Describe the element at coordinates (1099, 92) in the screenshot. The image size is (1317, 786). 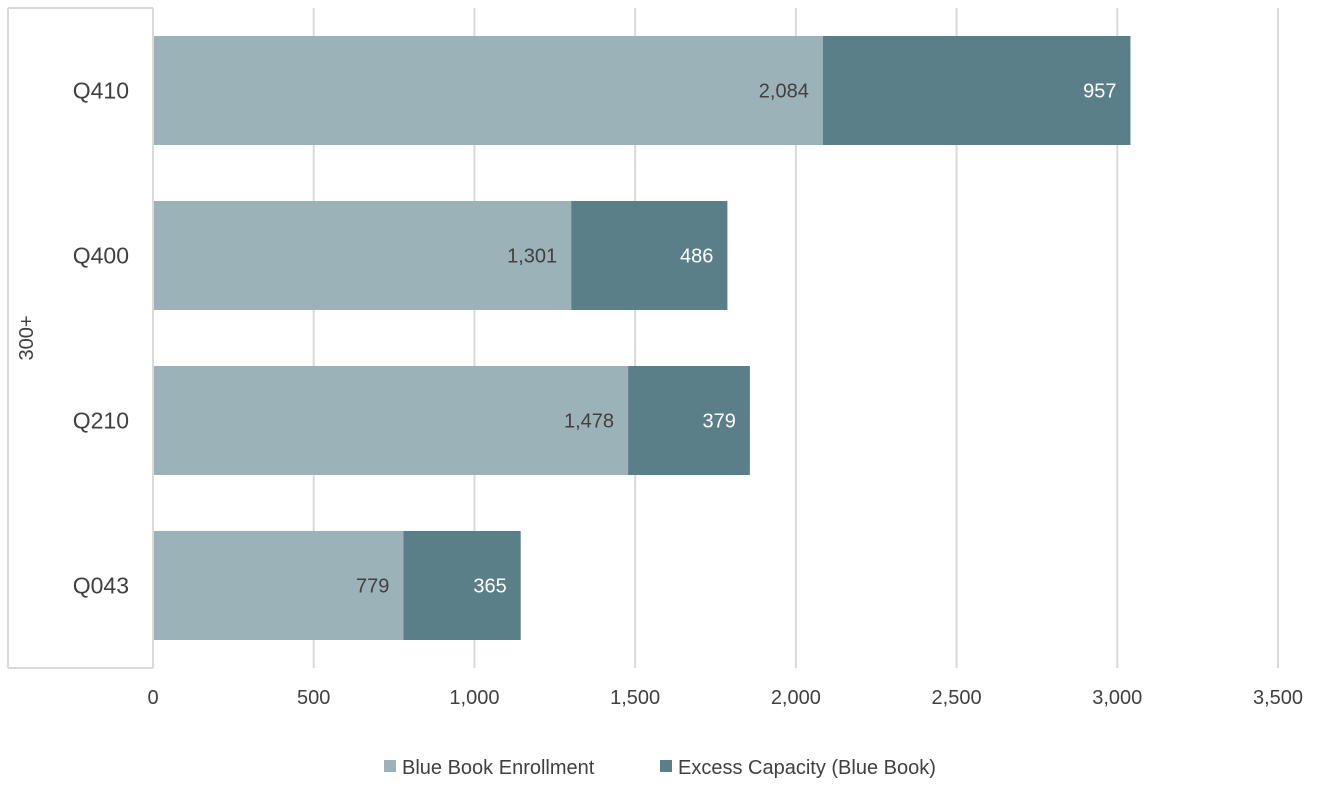
I see `data-label-q410-series-1: 957` at that location.